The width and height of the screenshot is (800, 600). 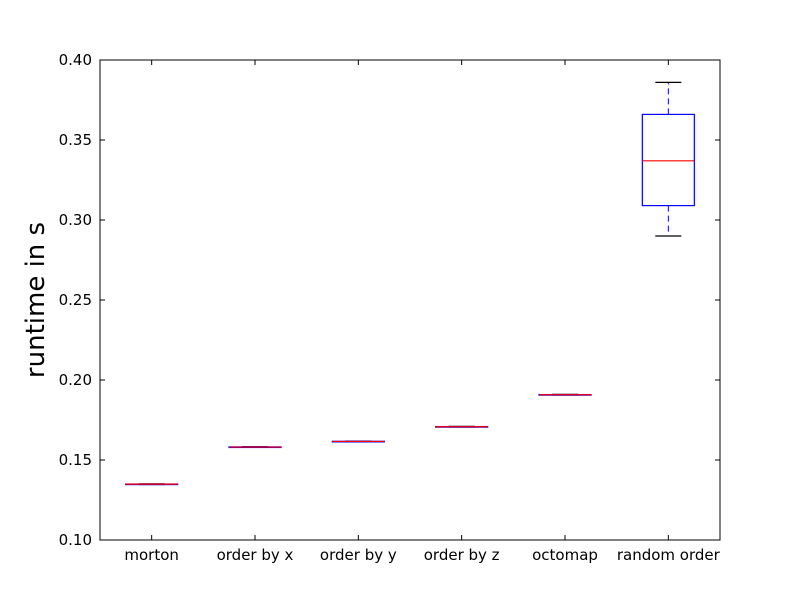 What do you see at coordinates (75, 60) in the screenshot?
I see `y-tick-label: 0.40` at bounding box center [75, 60].